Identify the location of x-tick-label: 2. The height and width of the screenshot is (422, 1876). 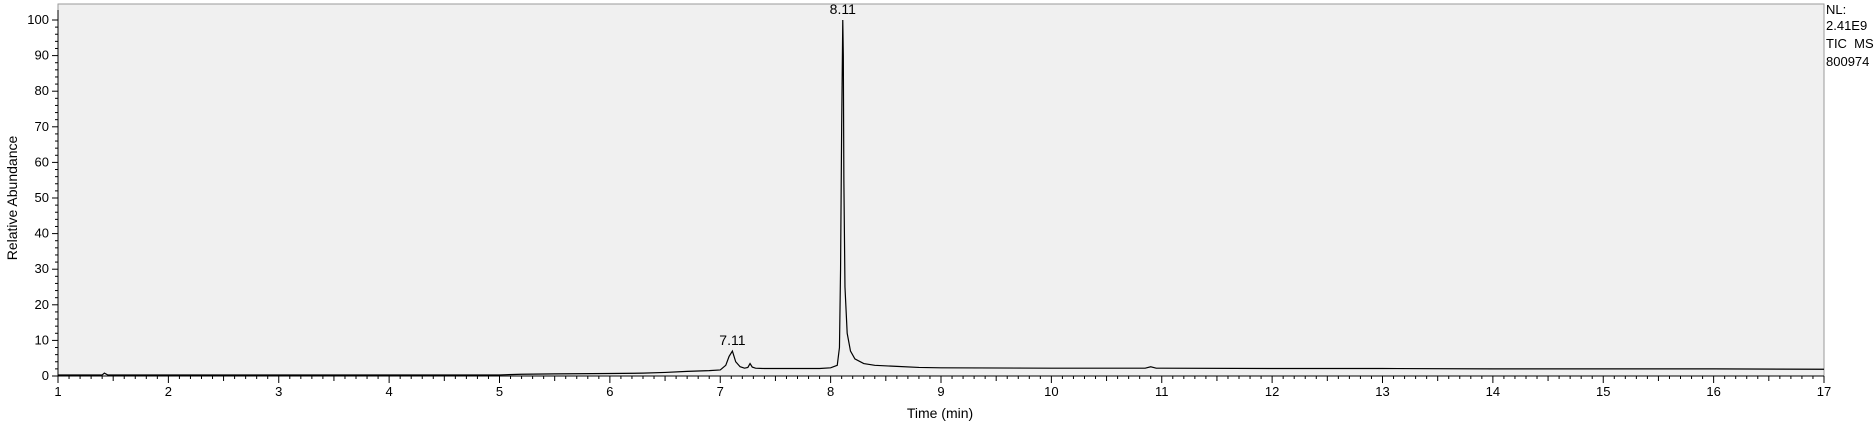
(168, 391).